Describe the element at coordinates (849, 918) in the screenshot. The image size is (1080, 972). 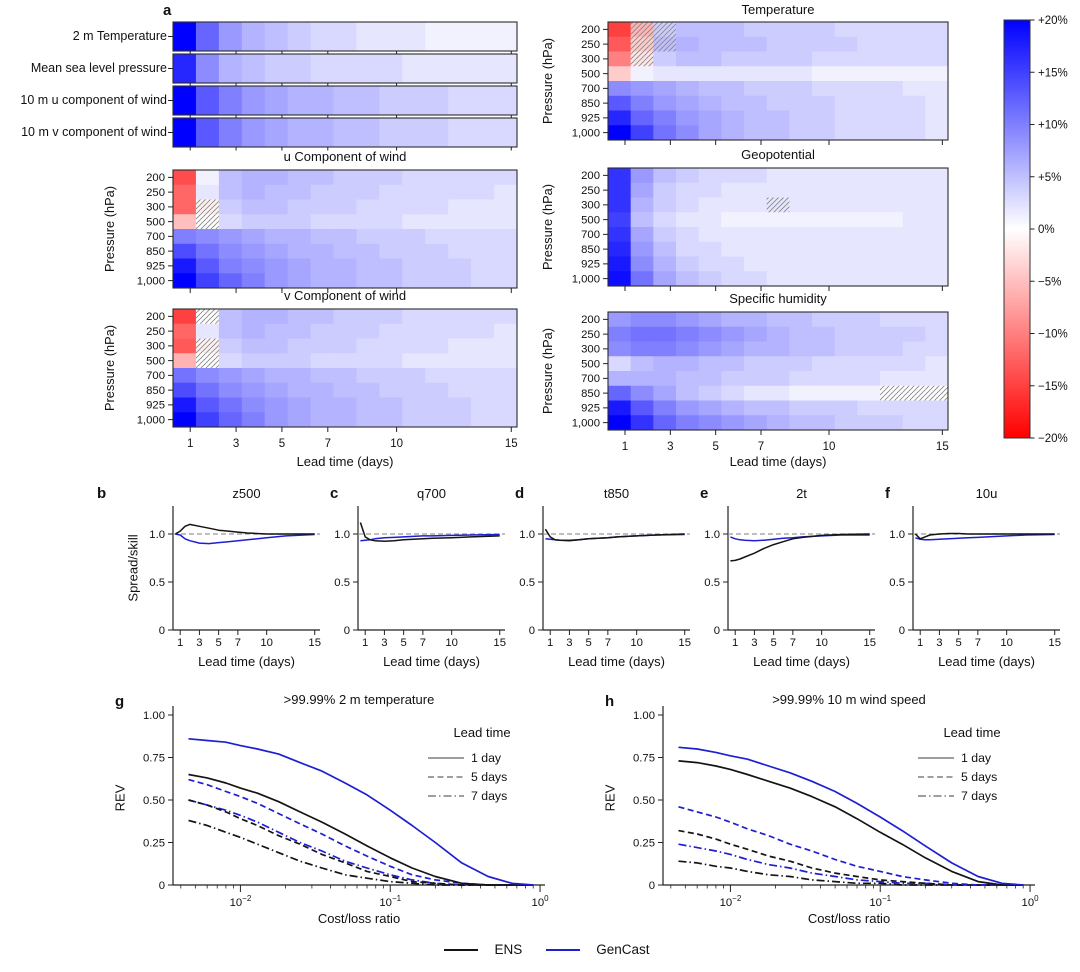
I see `x-axis-label-cost-loss-h: Cost/loss ratio` at that location.